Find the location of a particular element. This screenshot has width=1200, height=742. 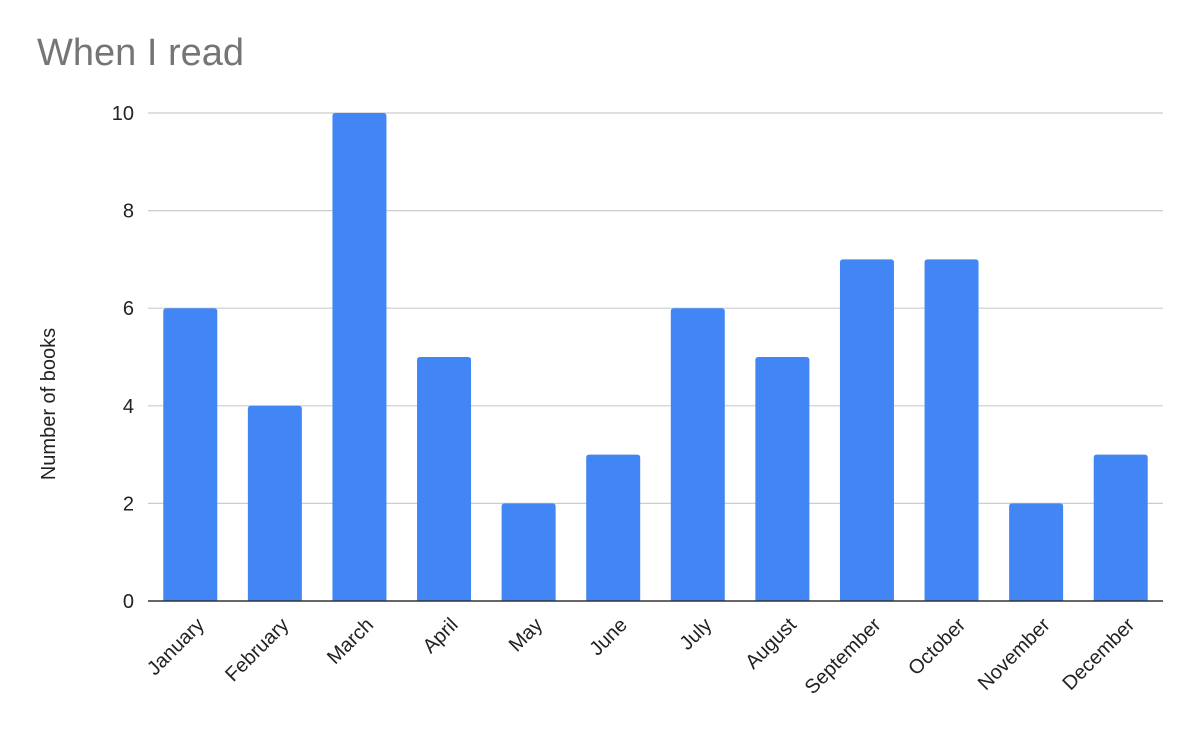

x-tick-label: December is located at coordinates (1098, 654).